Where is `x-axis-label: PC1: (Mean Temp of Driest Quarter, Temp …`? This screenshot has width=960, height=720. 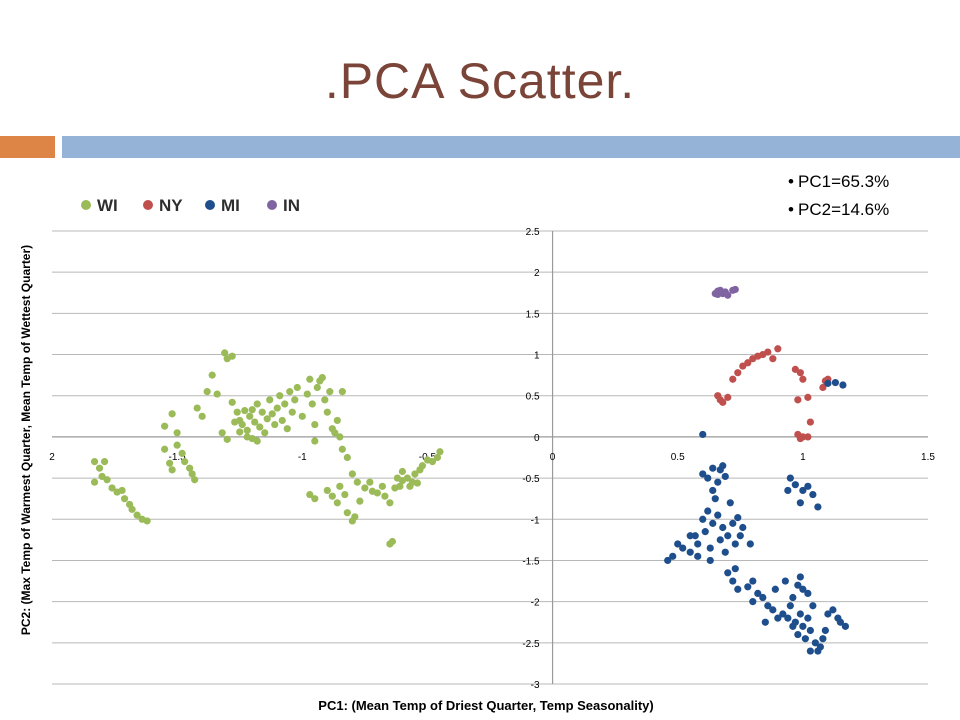
x-axis-label: PC1: (Mean Temp of Driest Quarter, Temp … is located at coordinates (485, 705).